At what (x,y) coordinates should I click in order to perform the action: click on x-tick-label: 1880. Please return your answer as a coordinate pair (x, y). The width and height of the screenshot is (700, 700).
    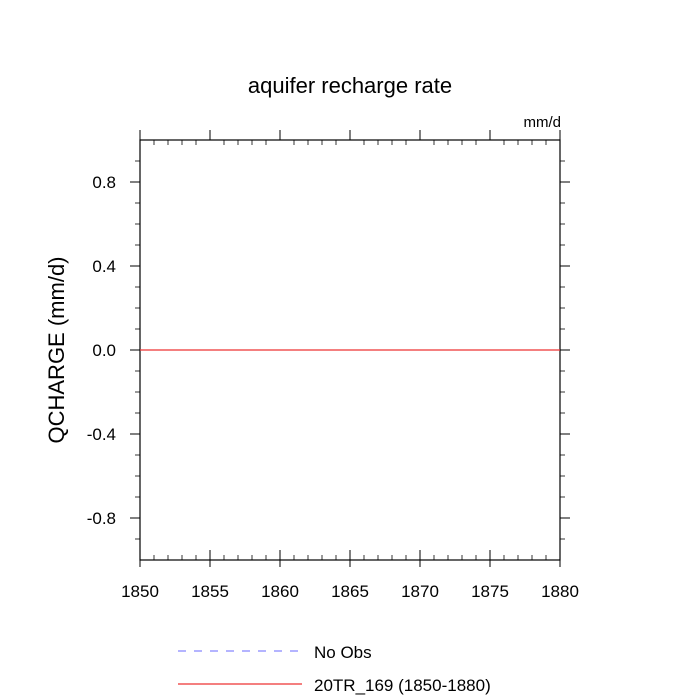
    Looking at the image, I should click on (560, 591).